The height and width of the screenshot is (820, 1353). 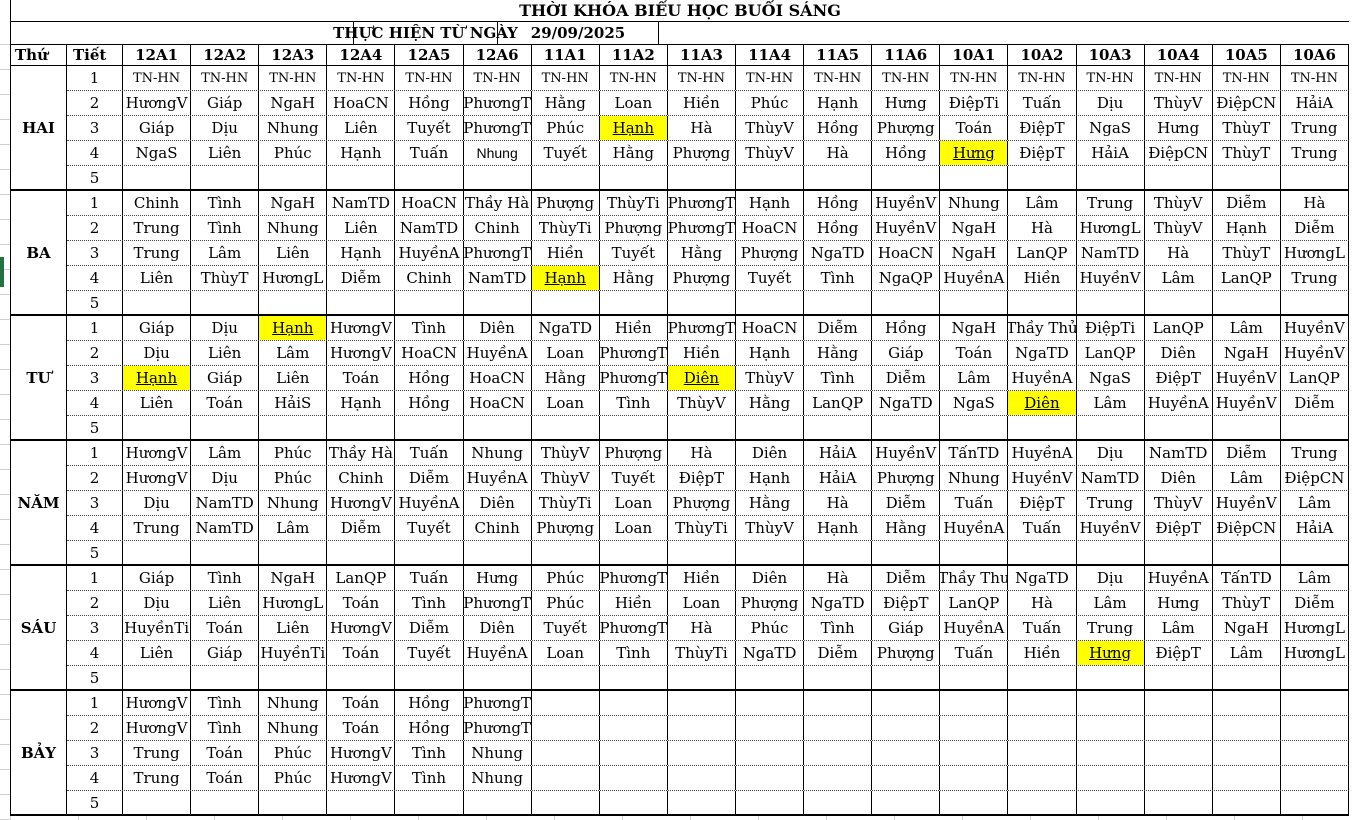 What do you see at coordinates (1042, 55) in the screenshot?
I see `col-header-10A2: 10A2` at bounding box center [1042, 55].